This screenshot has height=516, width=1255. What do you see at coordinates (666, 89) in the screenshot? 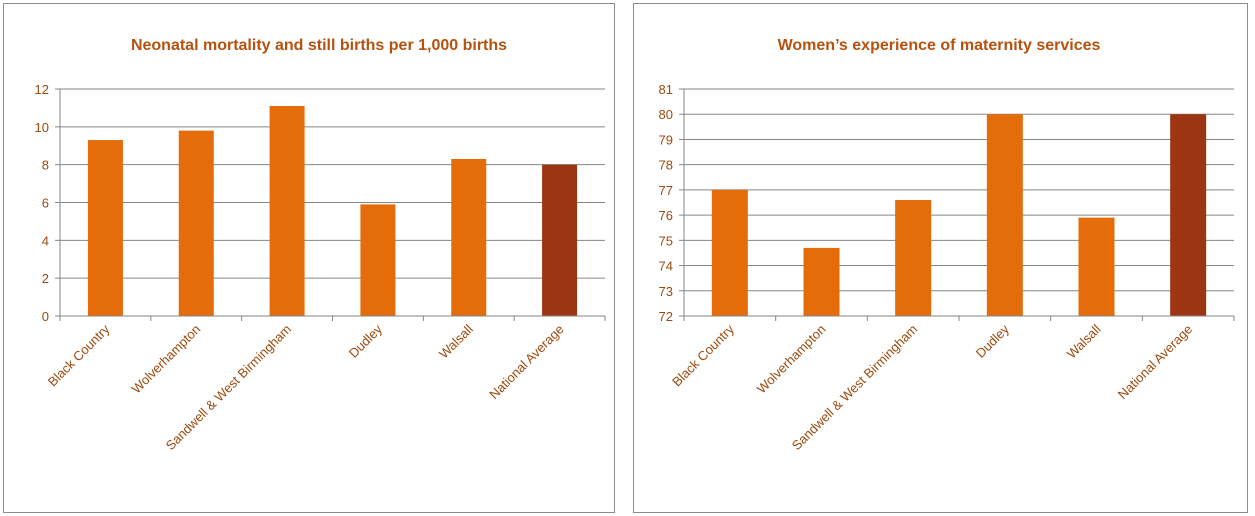
I see `y-tick-label: 81` at bounding box center [666, 89].